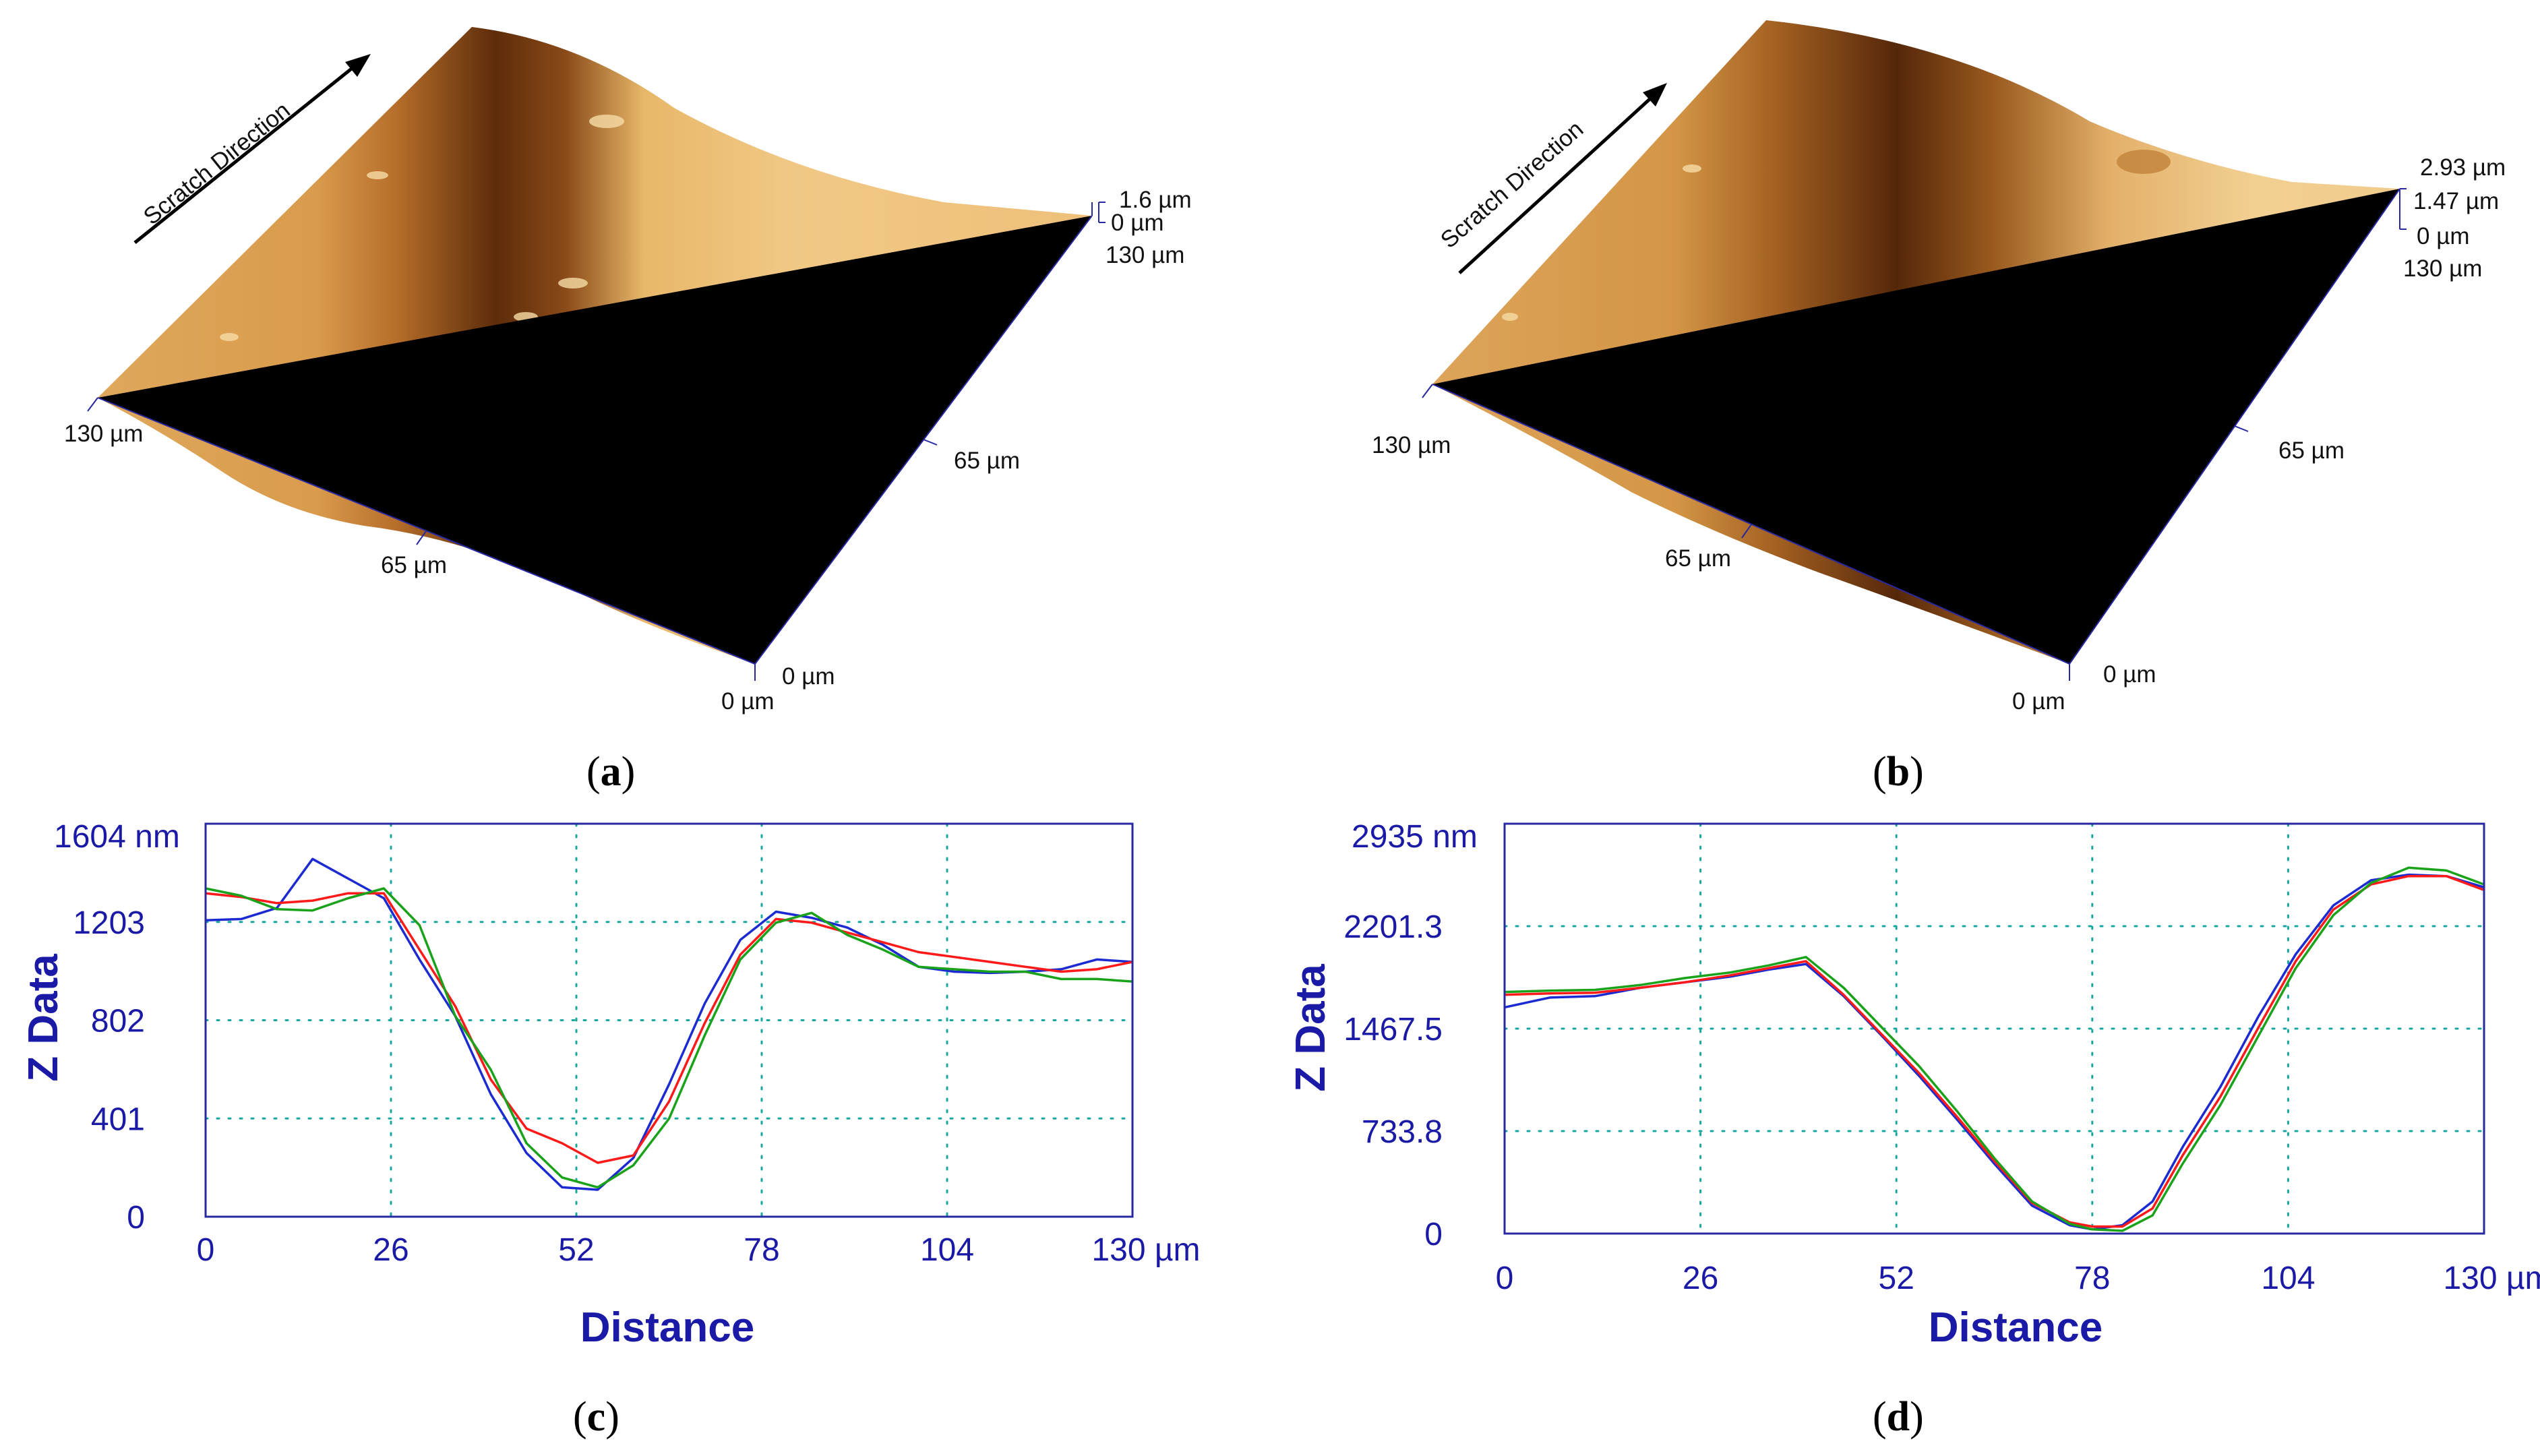 This screenshot has height=1456, width=2540. Describe the element at coordinates (2443, 236) in the screenshot. I see `afm-b-z-zero: 0 µm` at that location.